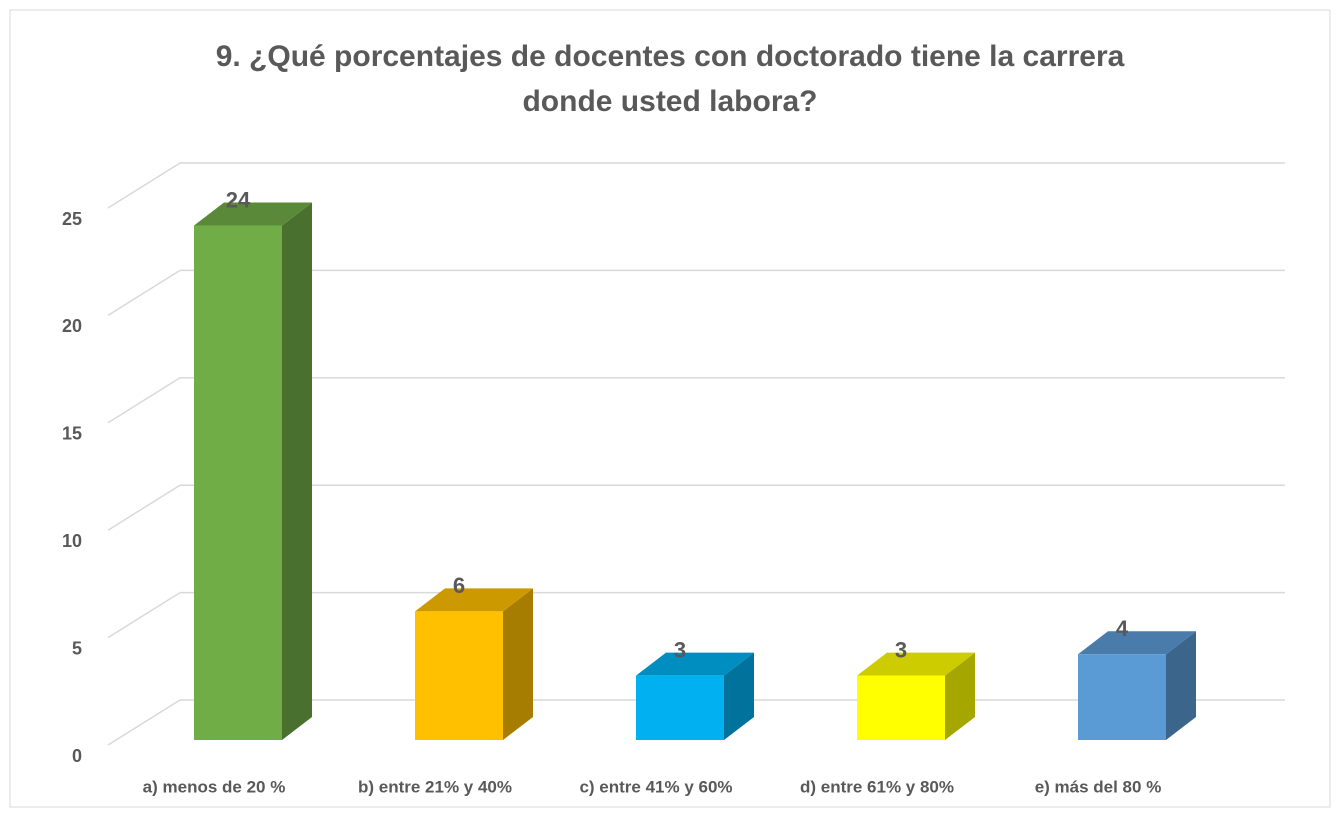 The image size is (1340, 822). Describe the element at coordinates (655, 786) in the screenshot. I see `x-tick-label: c) entre 41% y 60%` at that location.